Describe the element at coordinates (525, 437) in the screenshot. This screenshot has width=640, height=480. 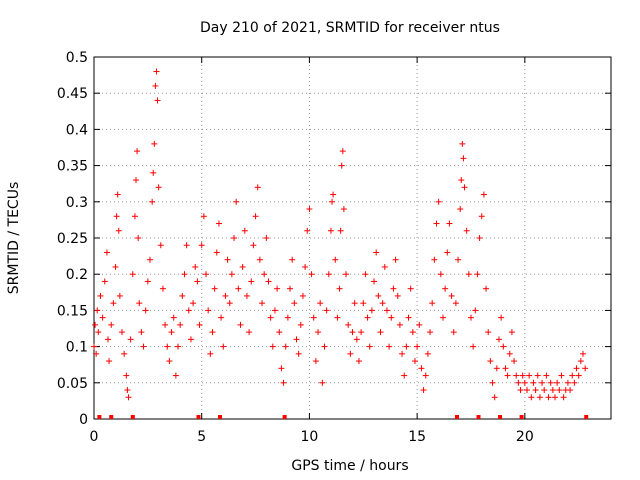
I see `x-tick-label-4: 20` at that location.